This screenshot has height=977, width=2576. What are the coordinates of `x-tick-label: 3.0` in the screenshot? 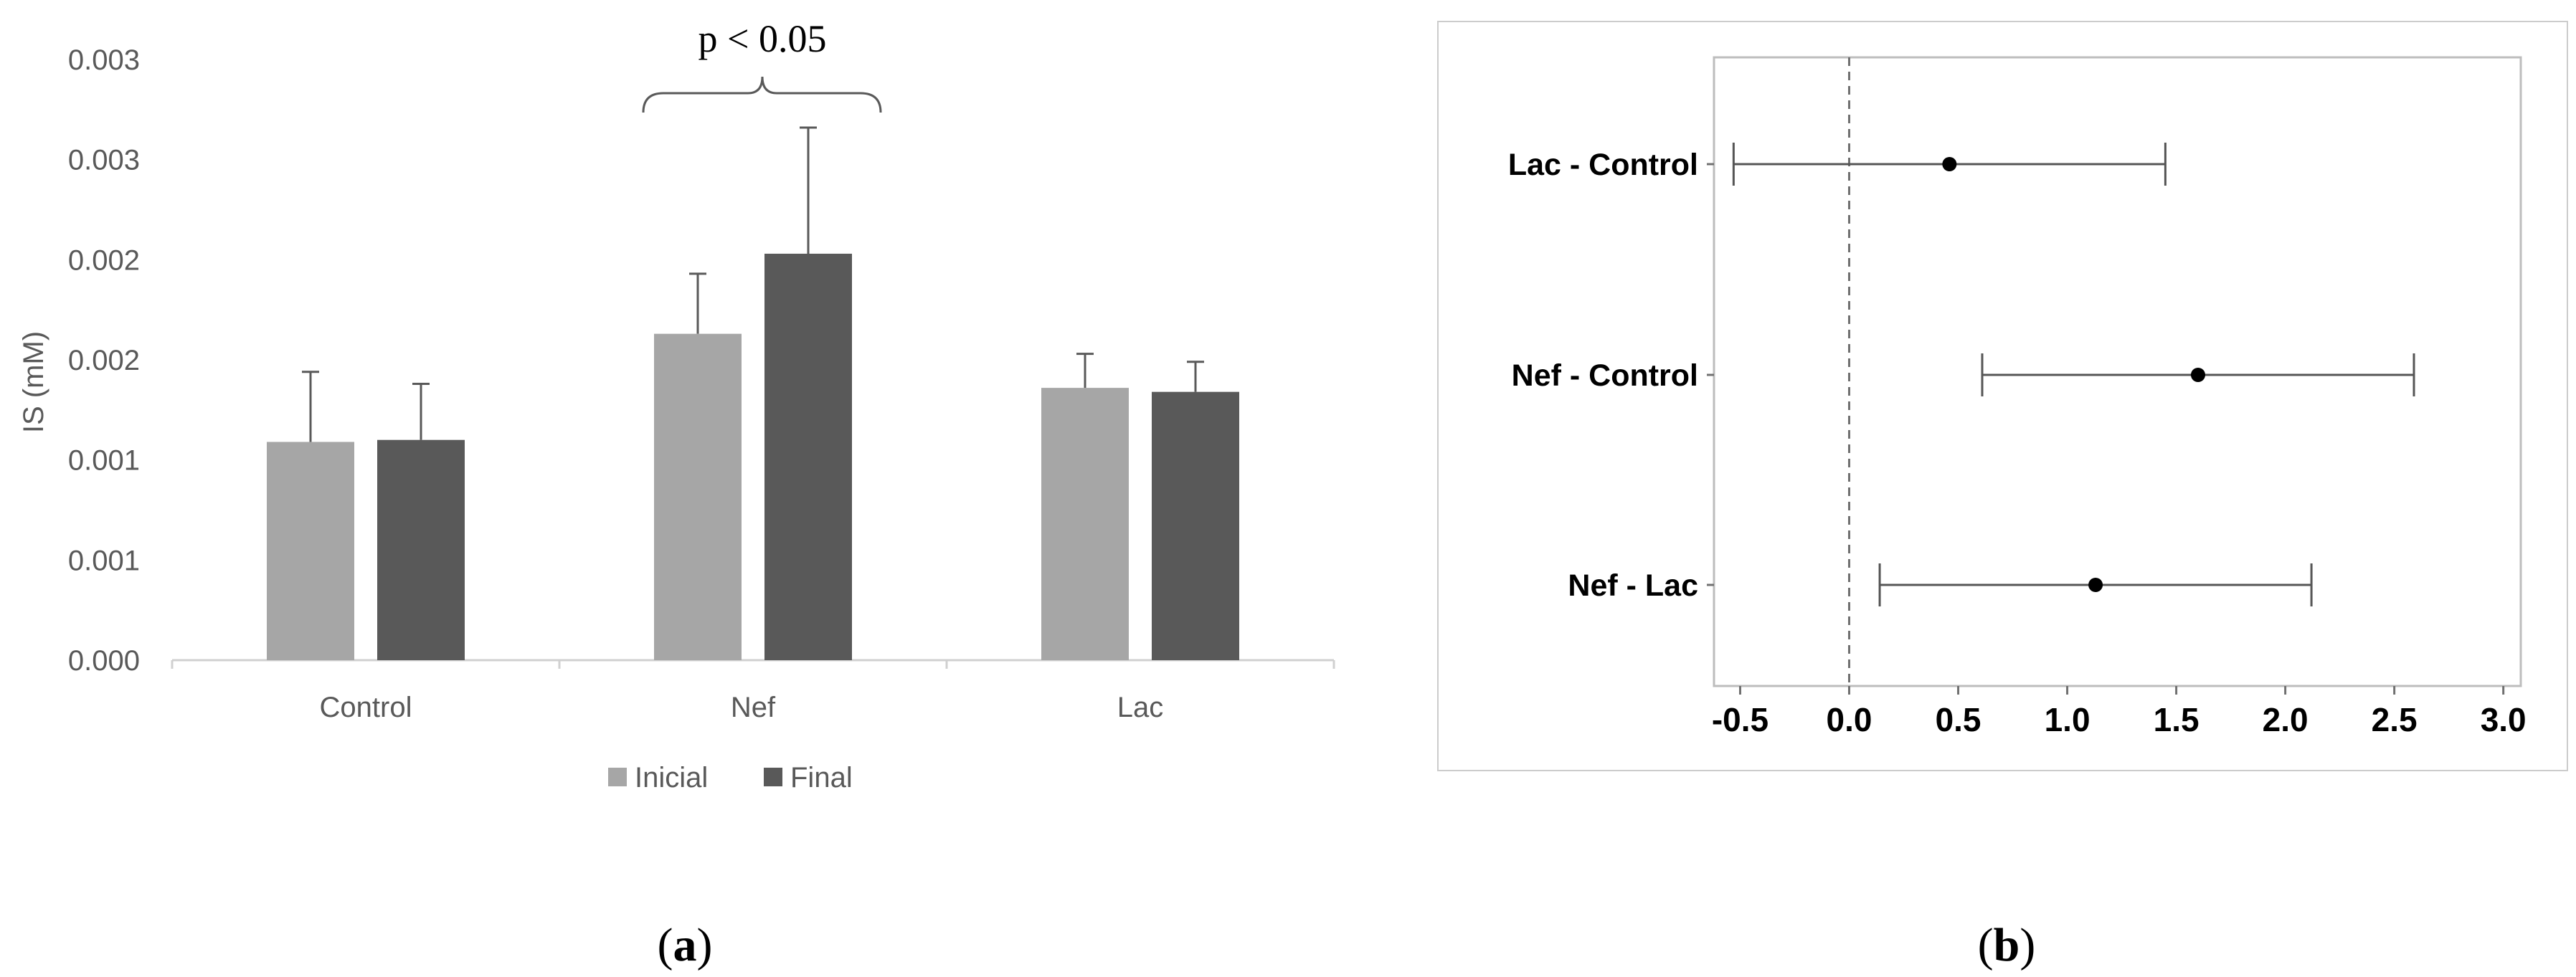 It's located at (2504, 719).